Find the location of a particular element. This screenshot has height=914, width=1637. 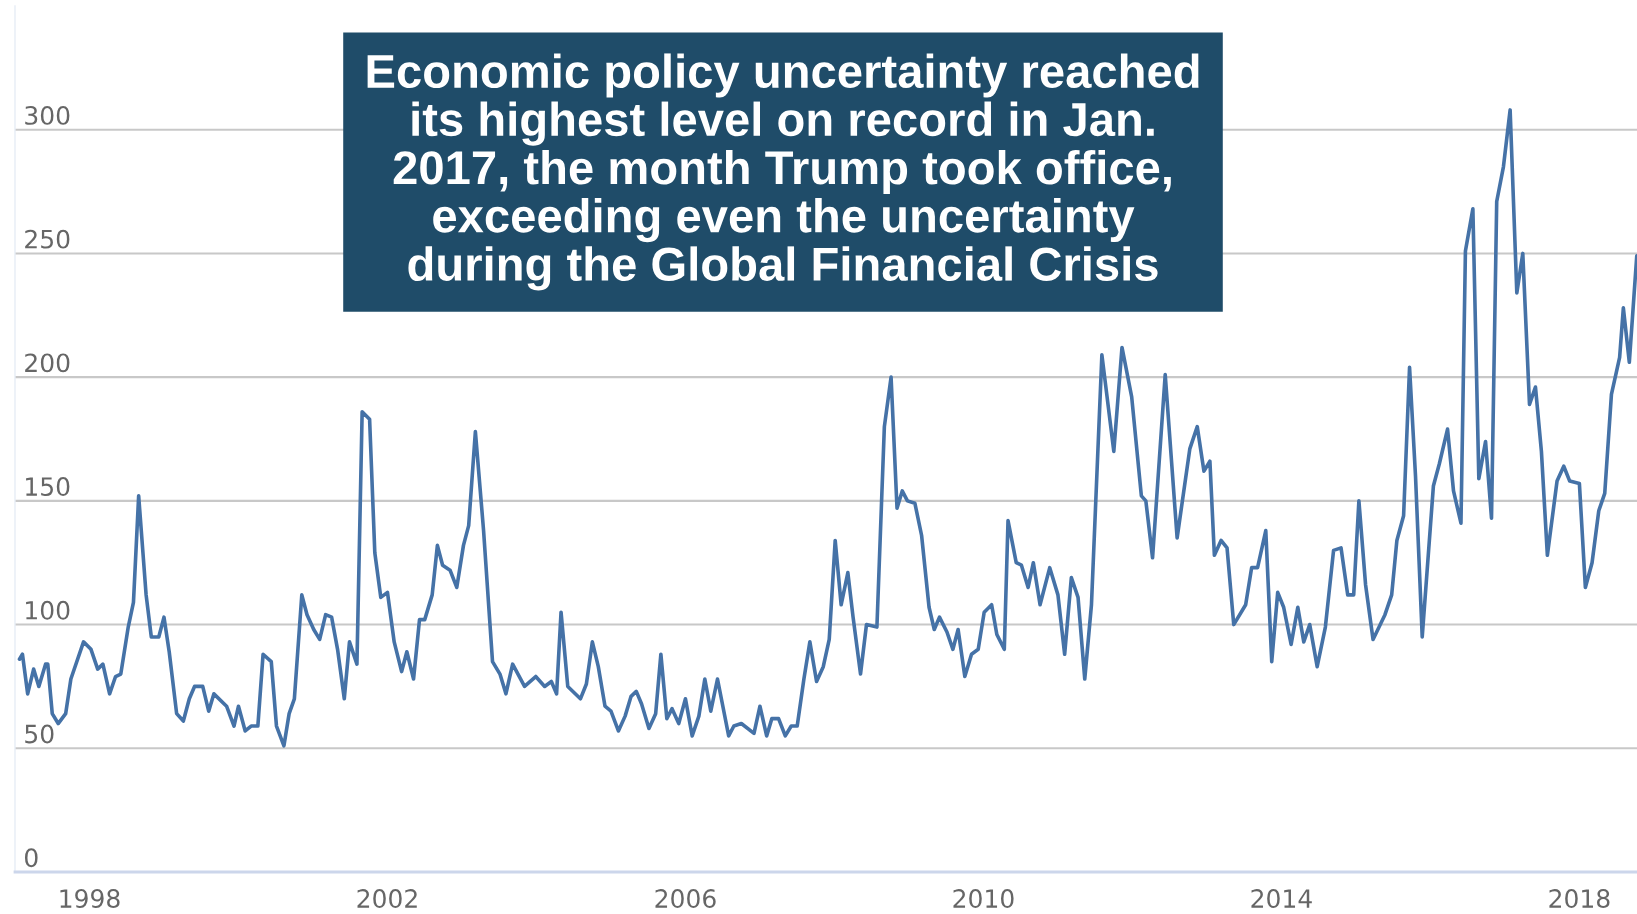

x-tick-label: 2010 is located at coordinates (983, 899).